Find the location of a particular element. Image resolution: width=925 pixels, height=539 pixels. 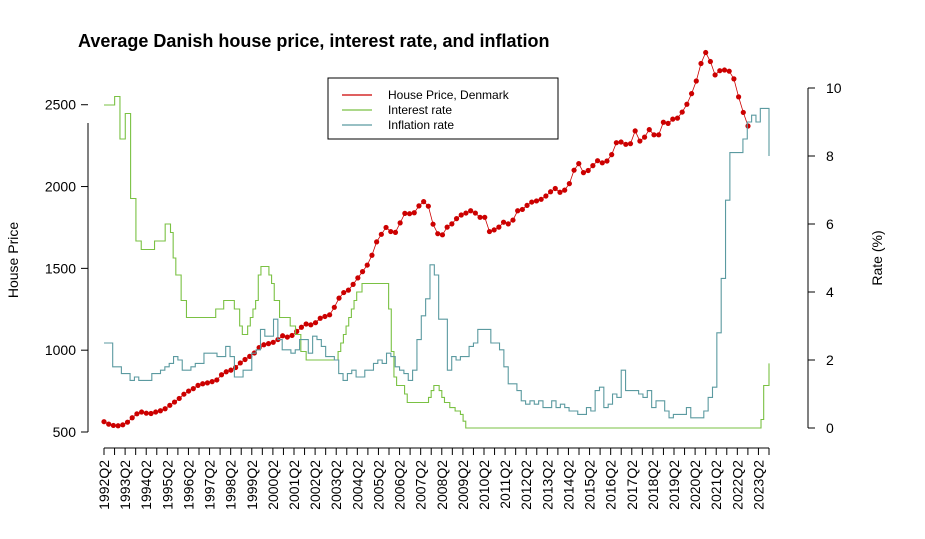

x-tick-label: 2021Q2 is located at coordinates (716, 485).